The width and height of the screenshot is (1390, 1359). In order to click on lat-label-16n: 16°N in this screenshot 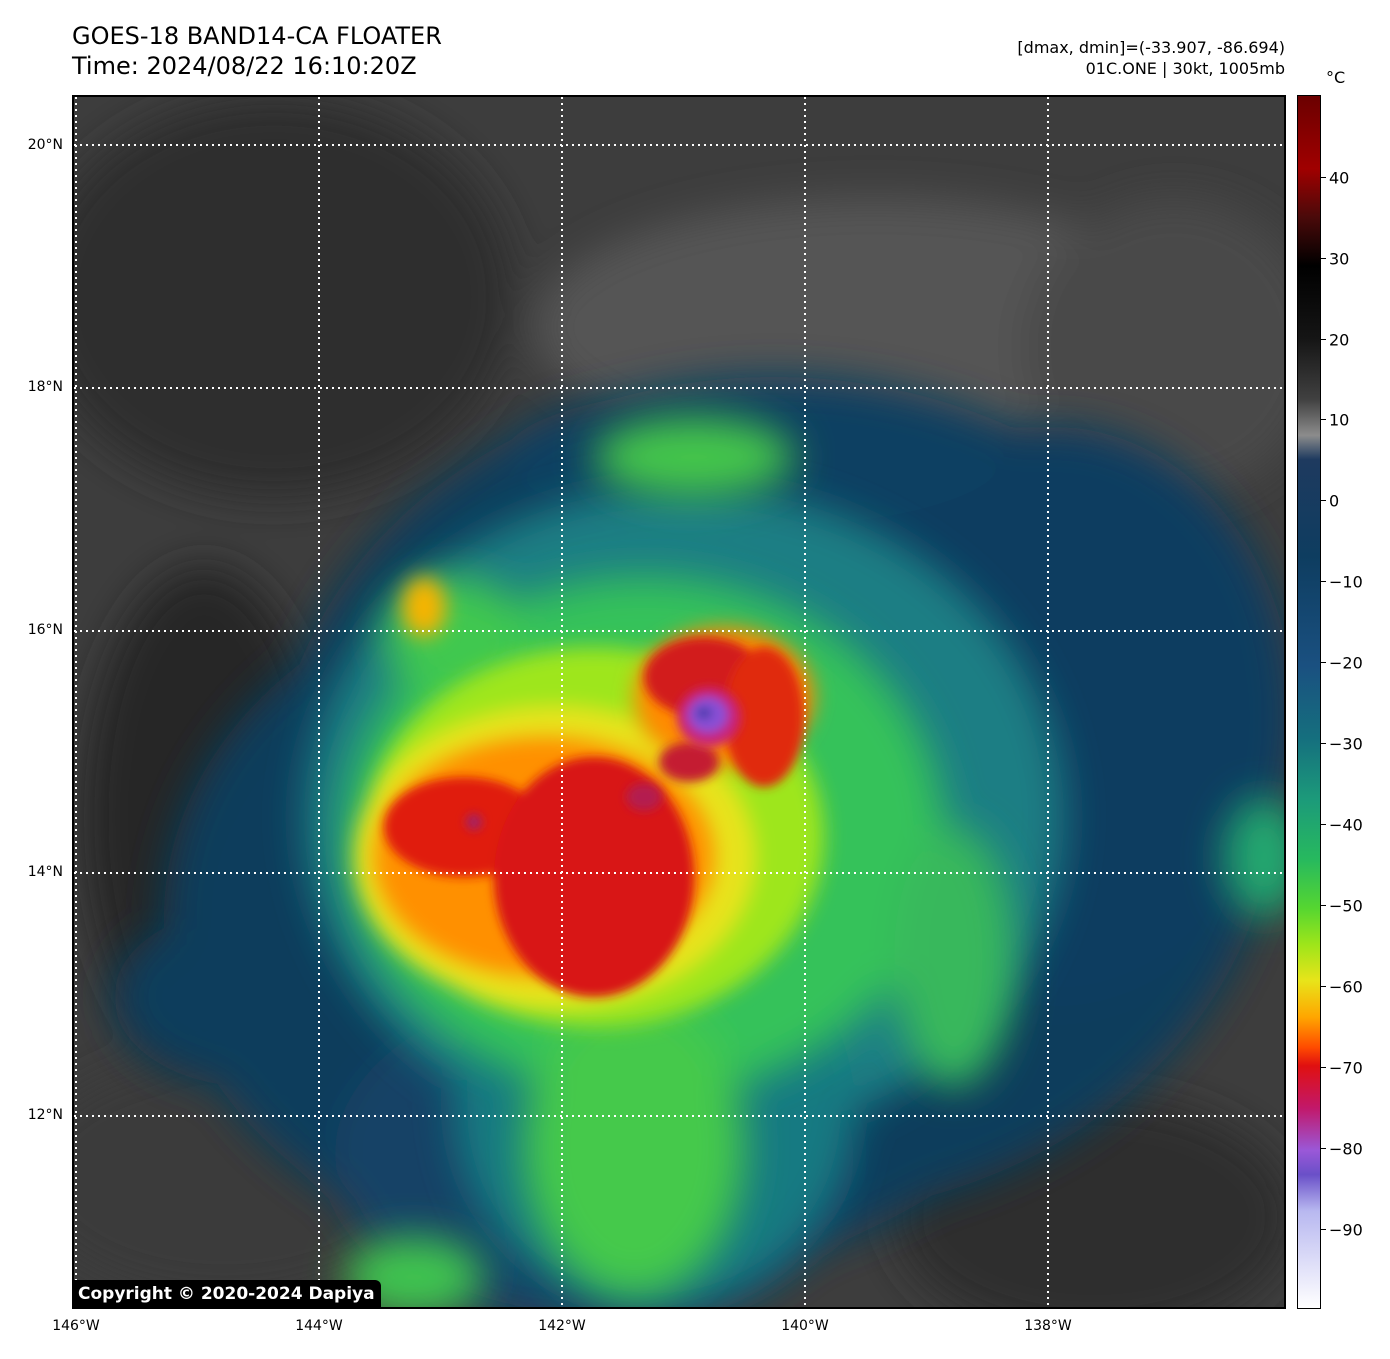, I will do `click(45, 630)`.